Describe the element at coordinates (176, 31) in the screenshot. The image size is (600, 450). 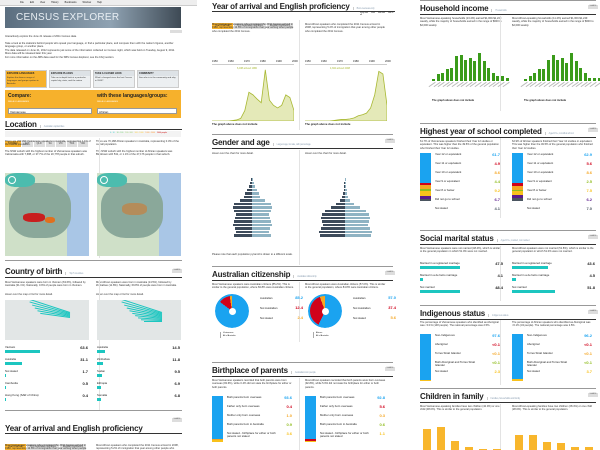
I see `login-button` at that location.